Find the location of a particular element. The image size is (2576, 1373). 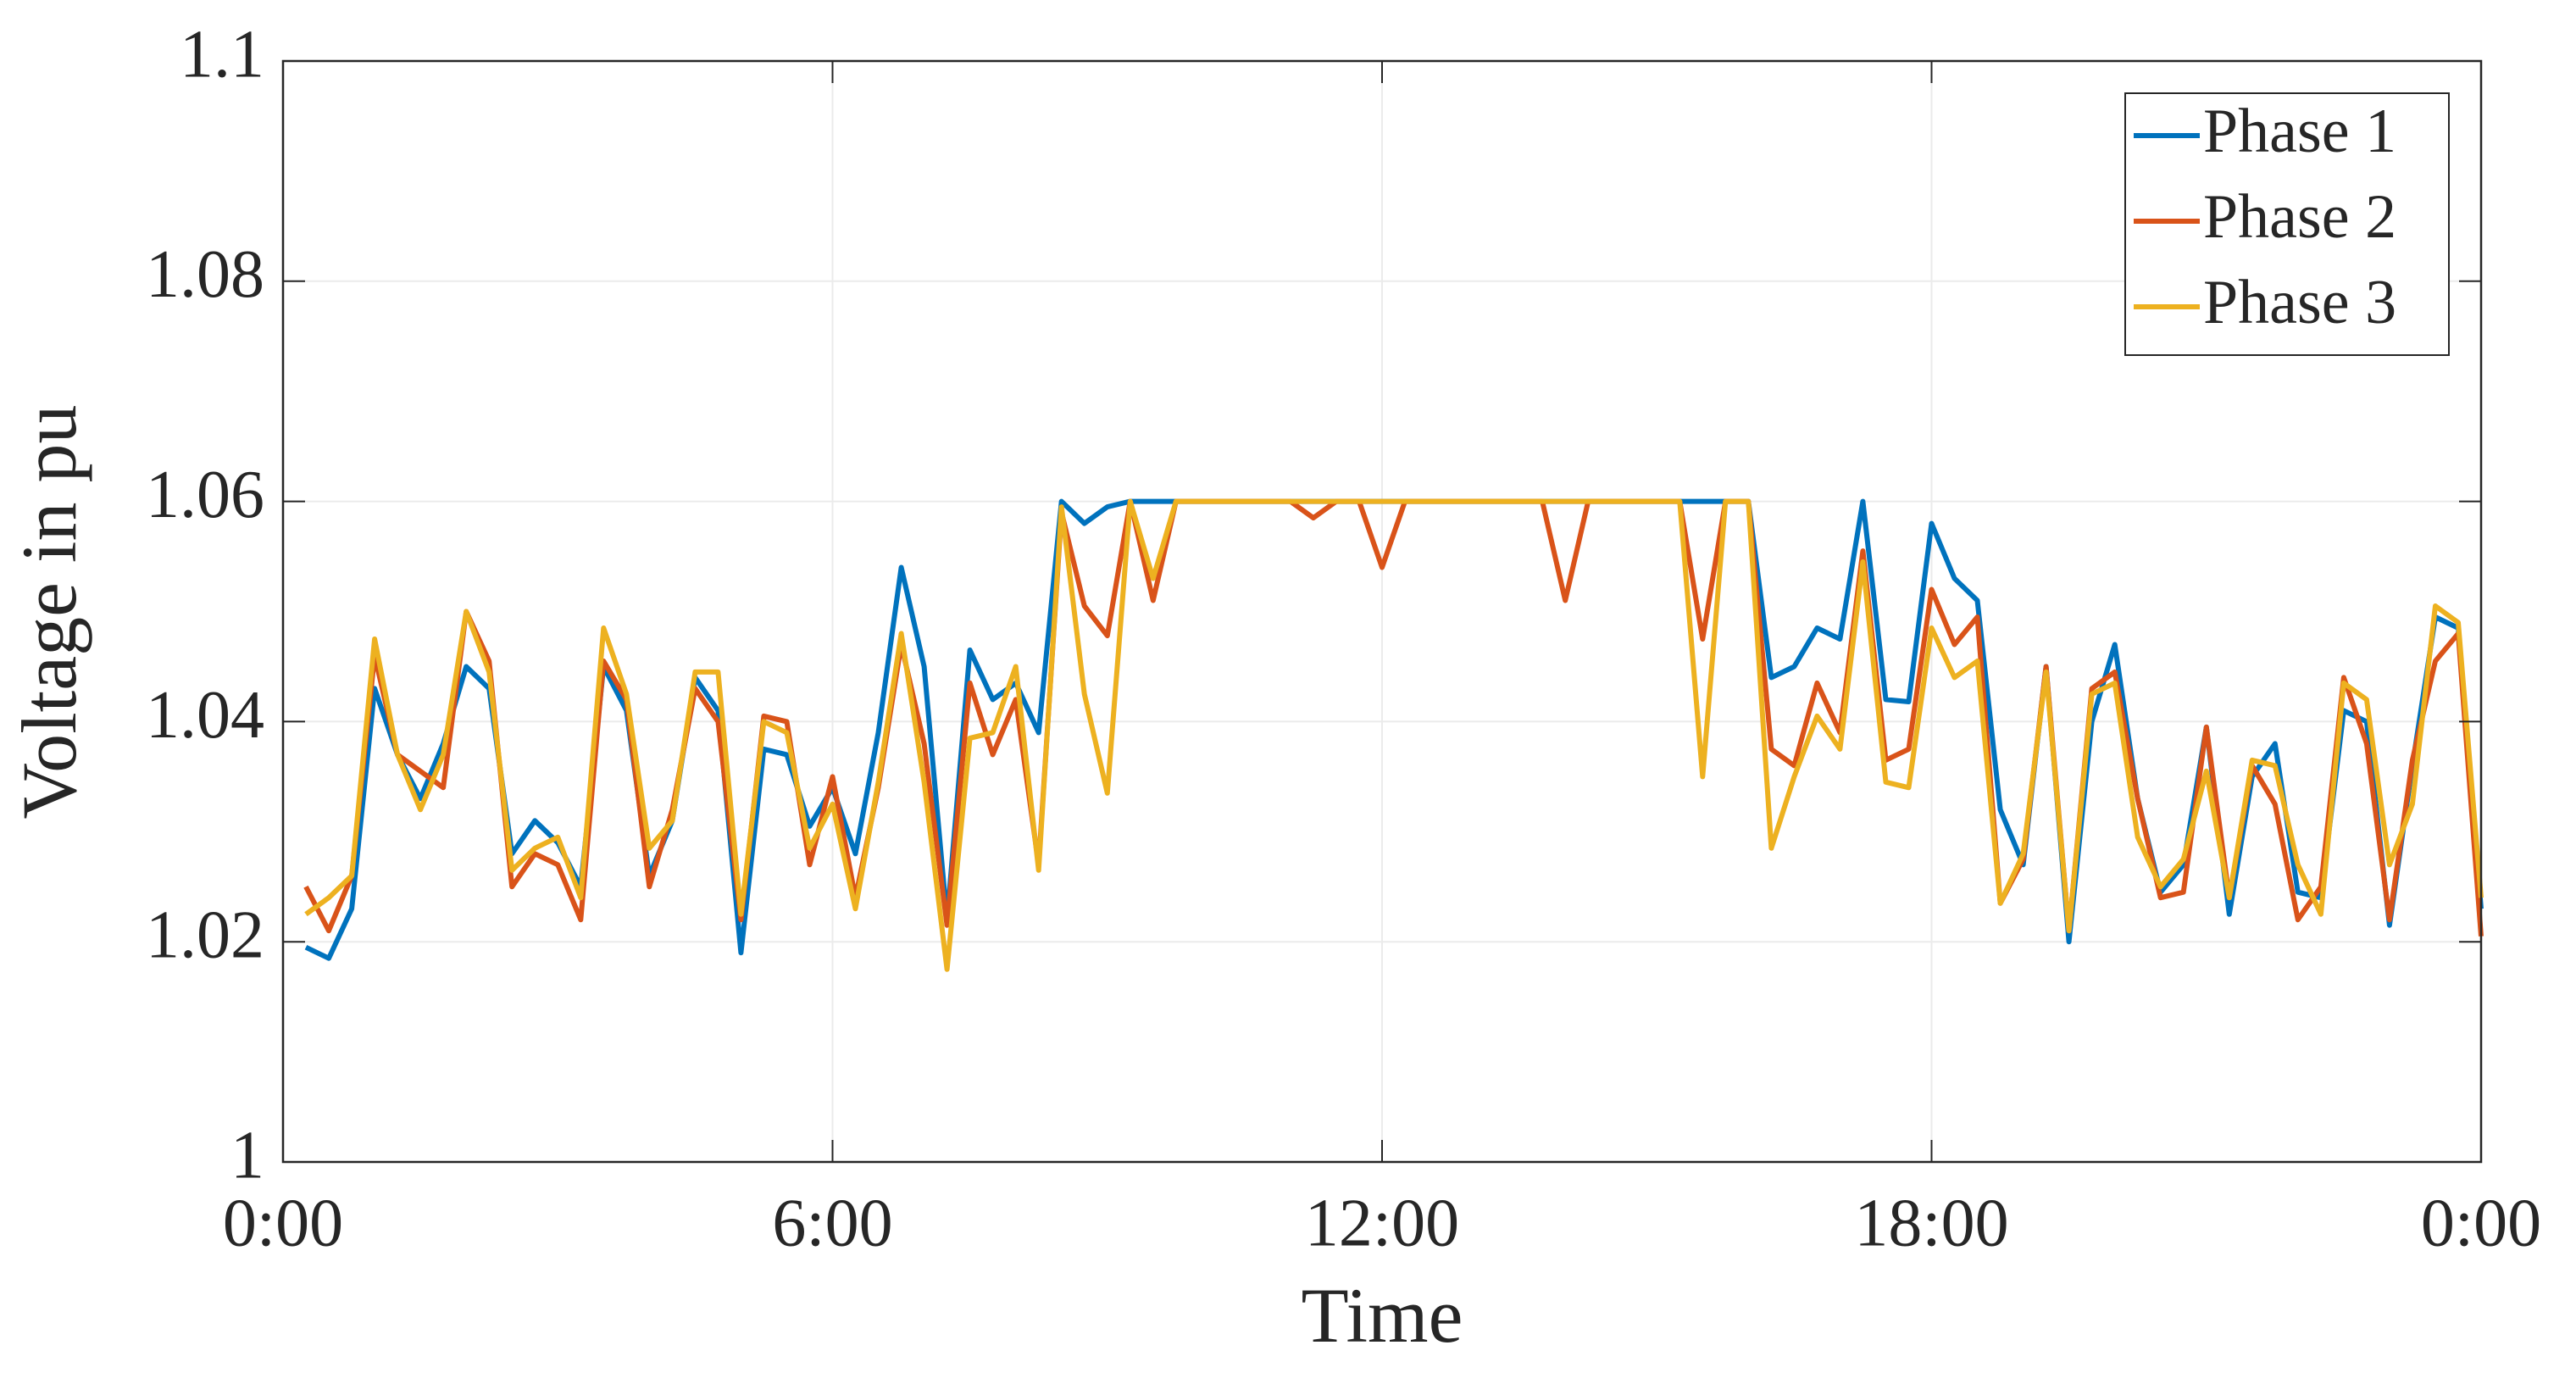

x-tick-label: 12:00 is located at coordinates (1382, 1223).